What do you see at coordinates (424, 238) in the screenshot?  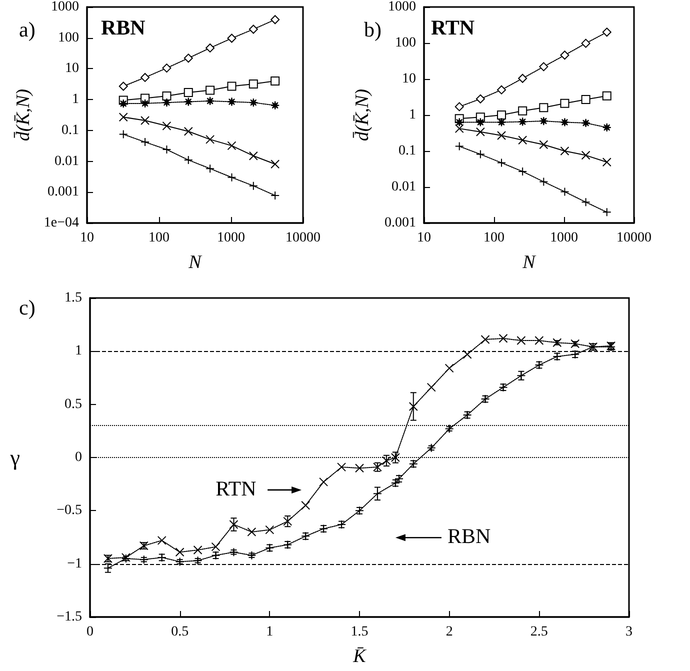 I see `x-tick-label: 10` at bounding box center [424, 238].